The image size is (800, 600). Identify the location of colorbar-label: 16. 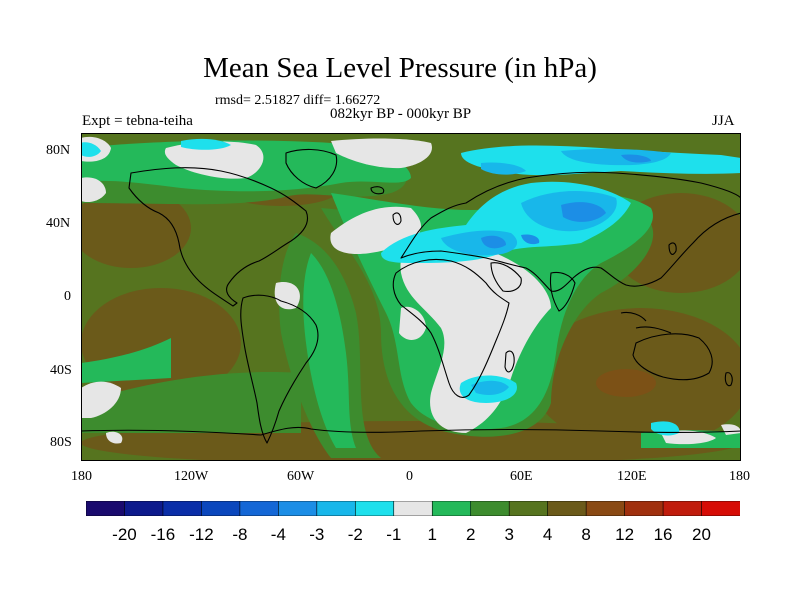
(663, 534).